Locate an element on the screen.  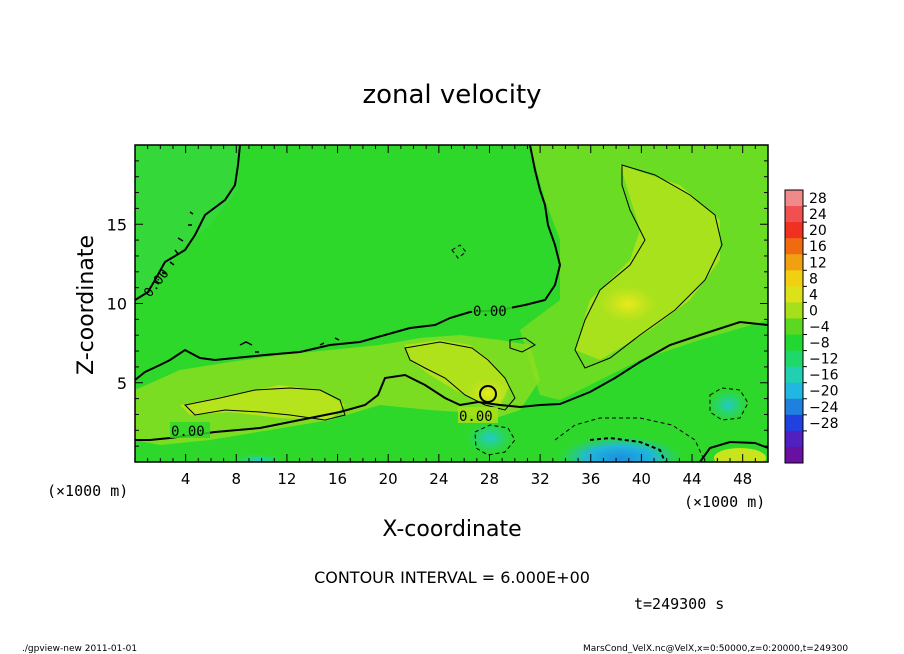
colorbar-tick-label: 28 is located at coordinates (818, 199).